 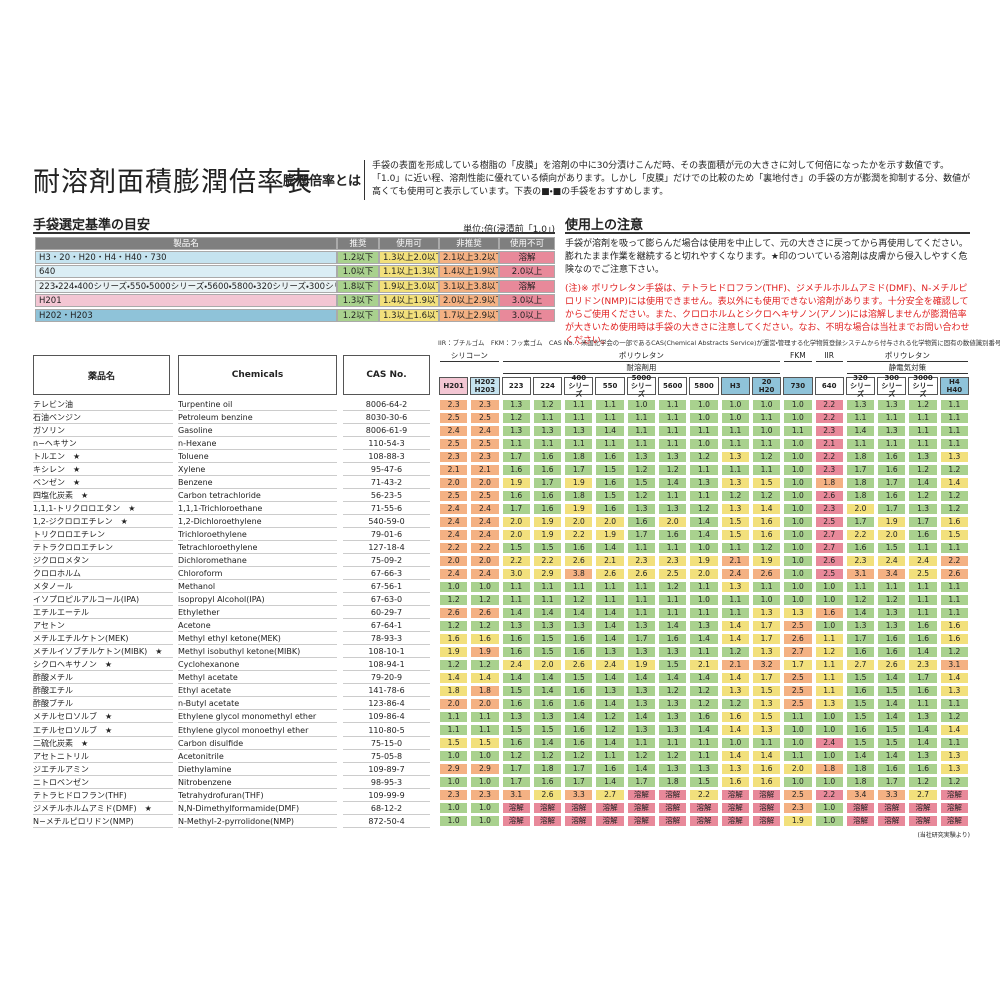 I want to click on chemical-name-en: Nitrobenzene, so click(x=257, y=782).